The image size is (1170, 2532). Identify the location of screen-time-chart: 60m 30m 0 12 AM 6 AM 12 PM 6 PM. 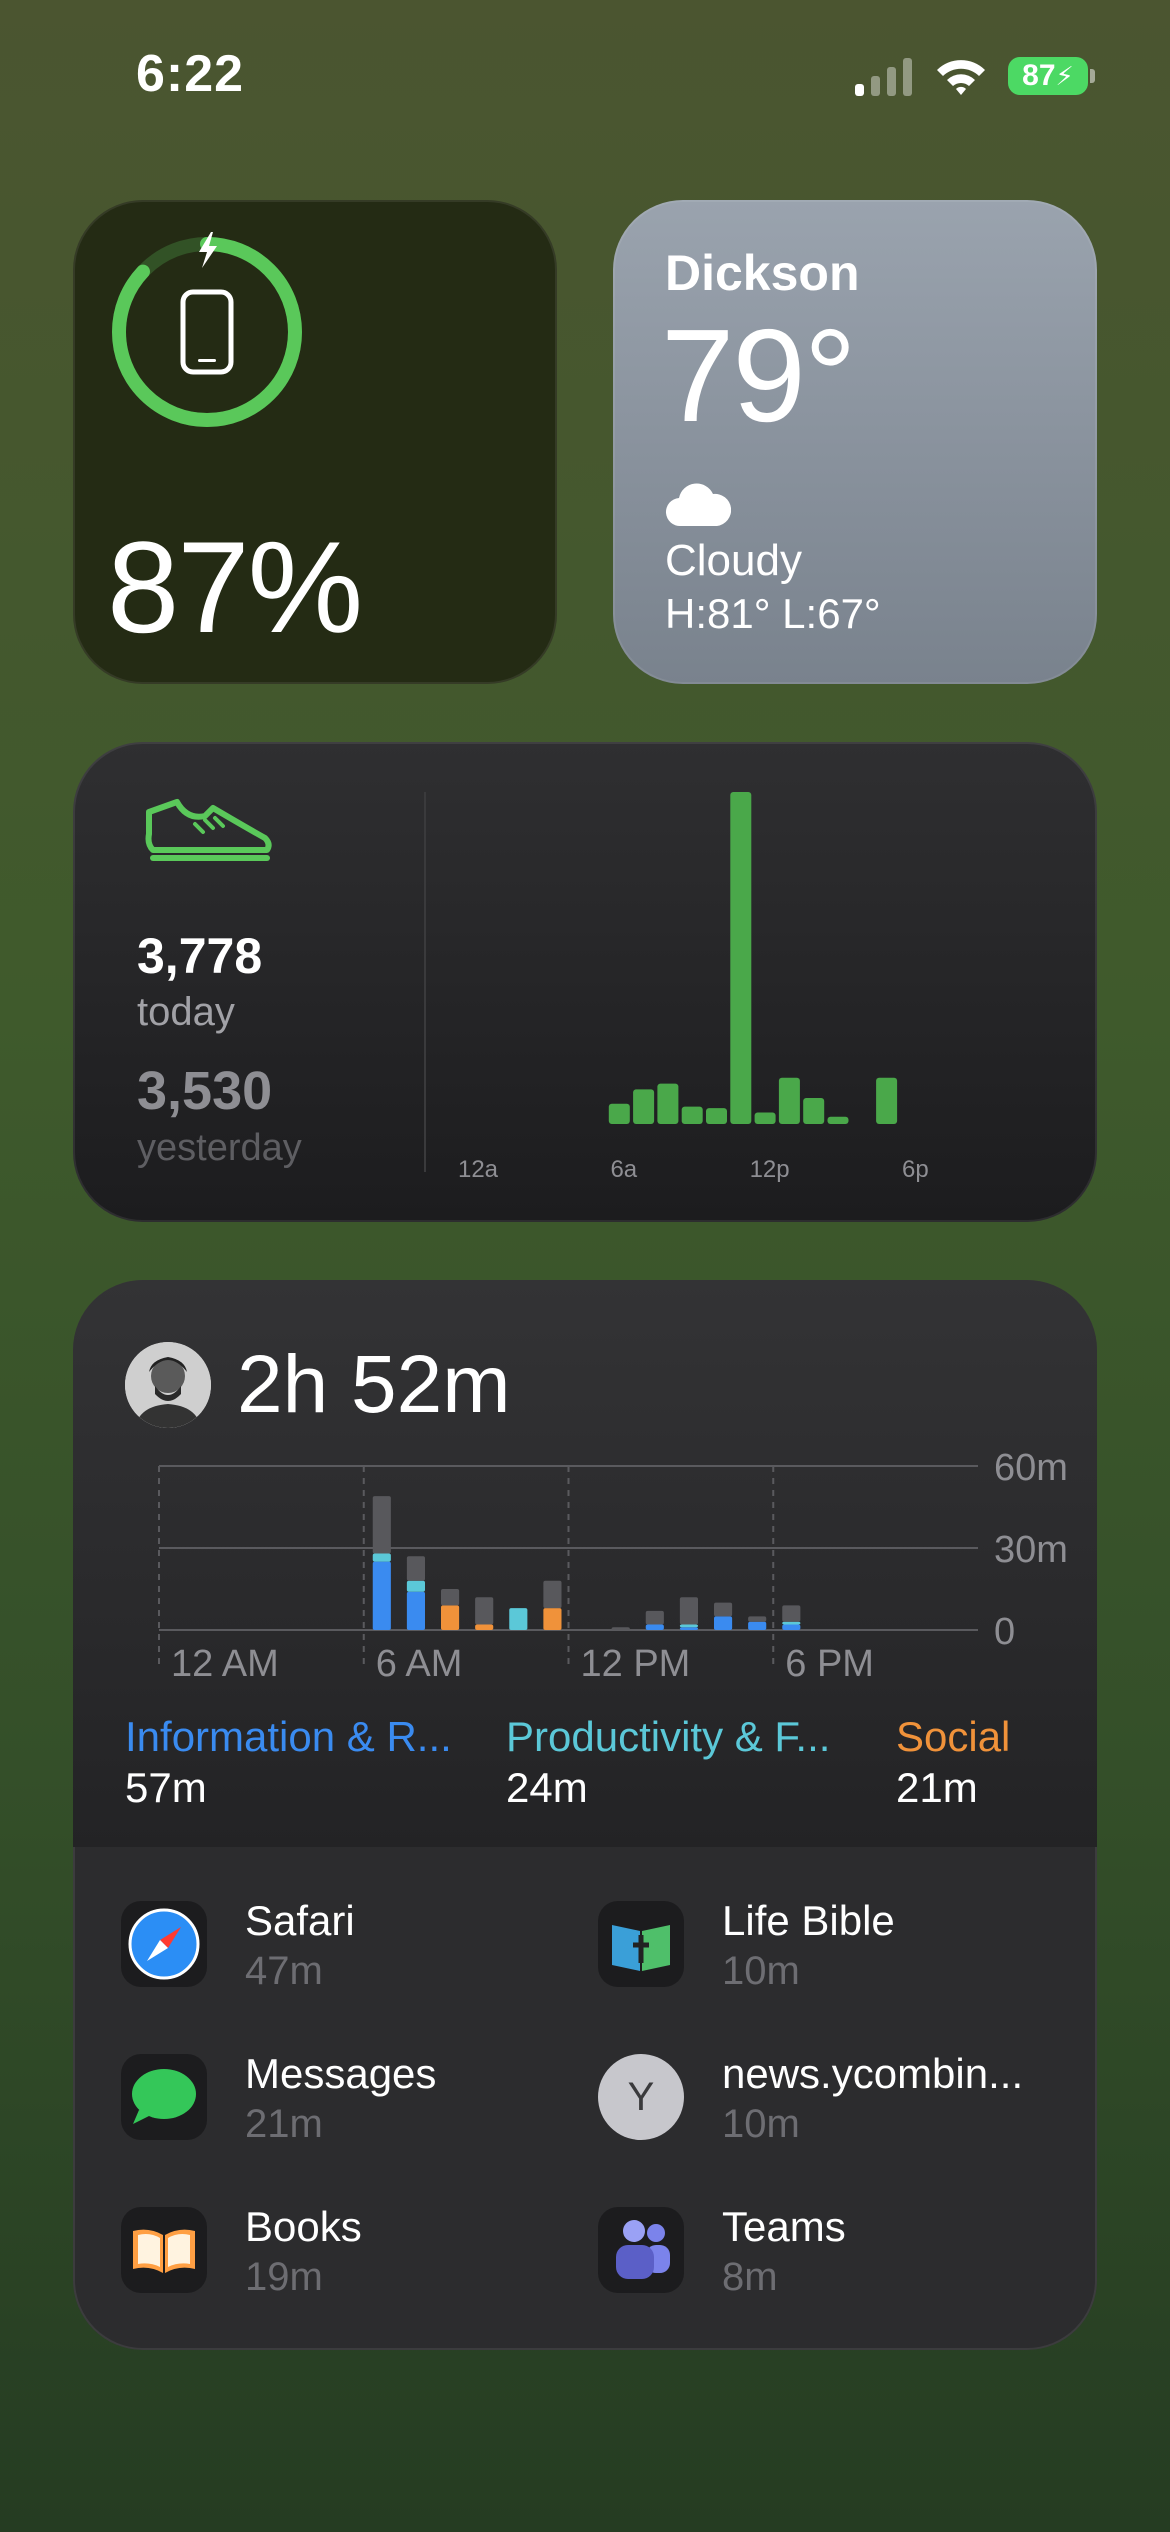
(613, 1567).